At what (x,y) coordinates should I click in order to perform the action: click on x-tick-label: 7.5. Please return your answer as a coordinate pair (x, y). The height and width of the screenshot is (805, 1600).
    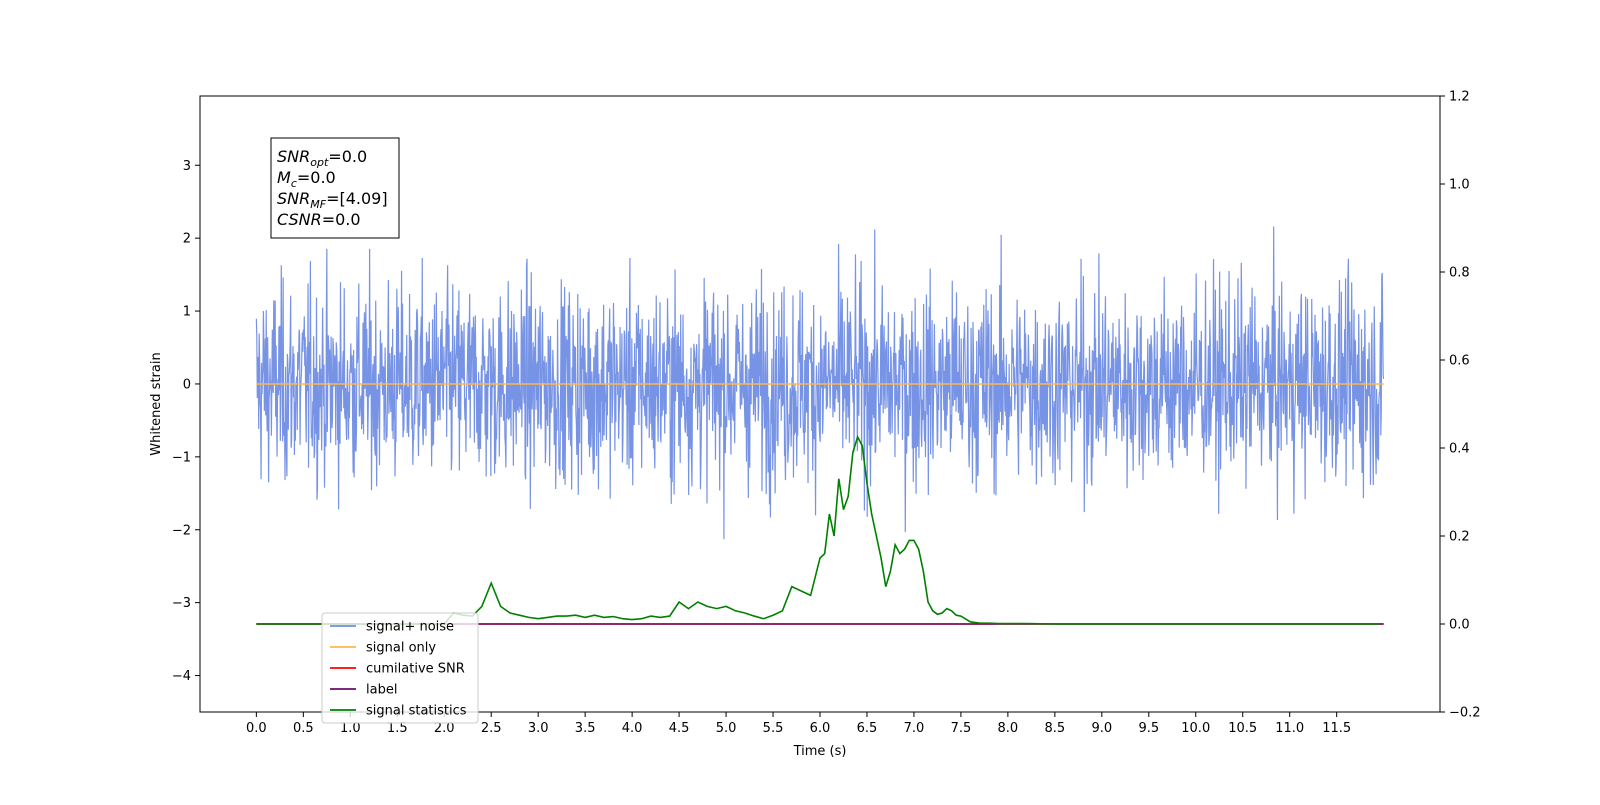
    Looking at the image, I should click on (961, 728).